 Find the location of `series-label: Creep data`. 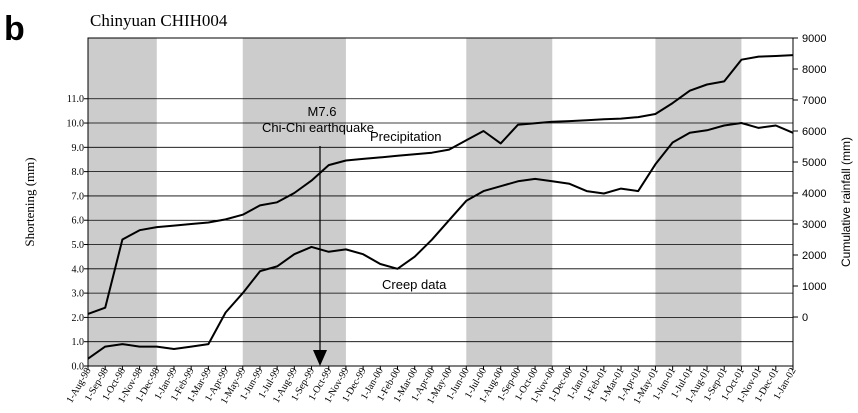

series-label: Creep data is located at coordinates (414, 284).